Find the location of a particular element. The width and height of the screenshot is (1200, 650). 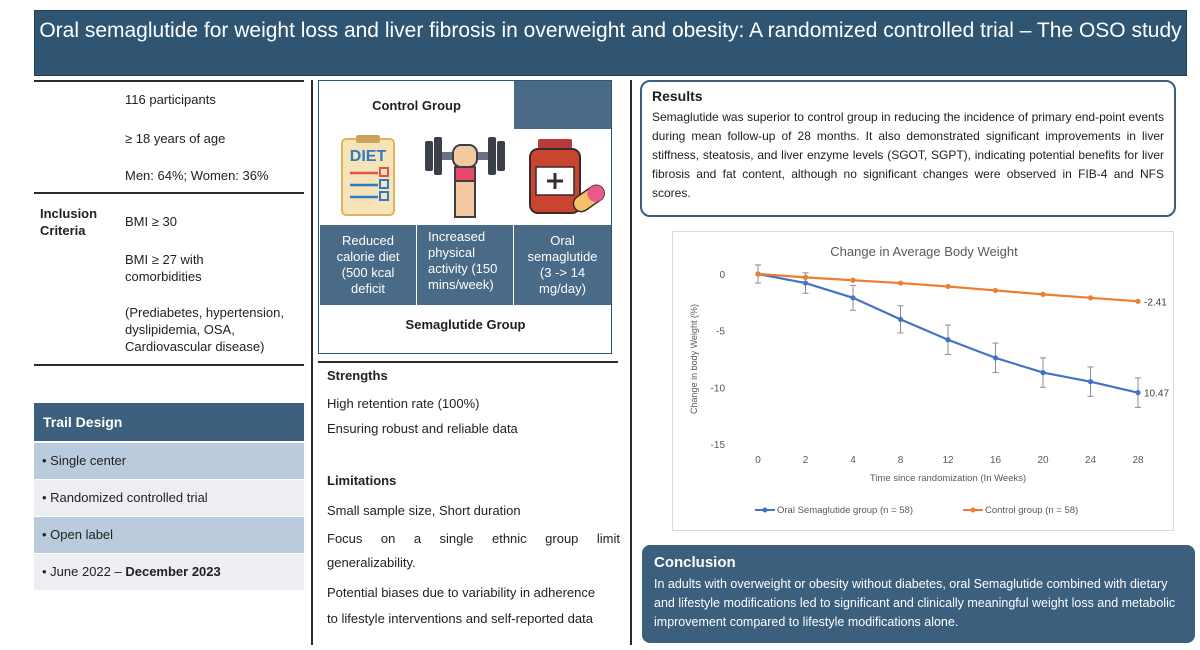

inclusion-label-line2: Criteria is located at coordinates (63, 230).